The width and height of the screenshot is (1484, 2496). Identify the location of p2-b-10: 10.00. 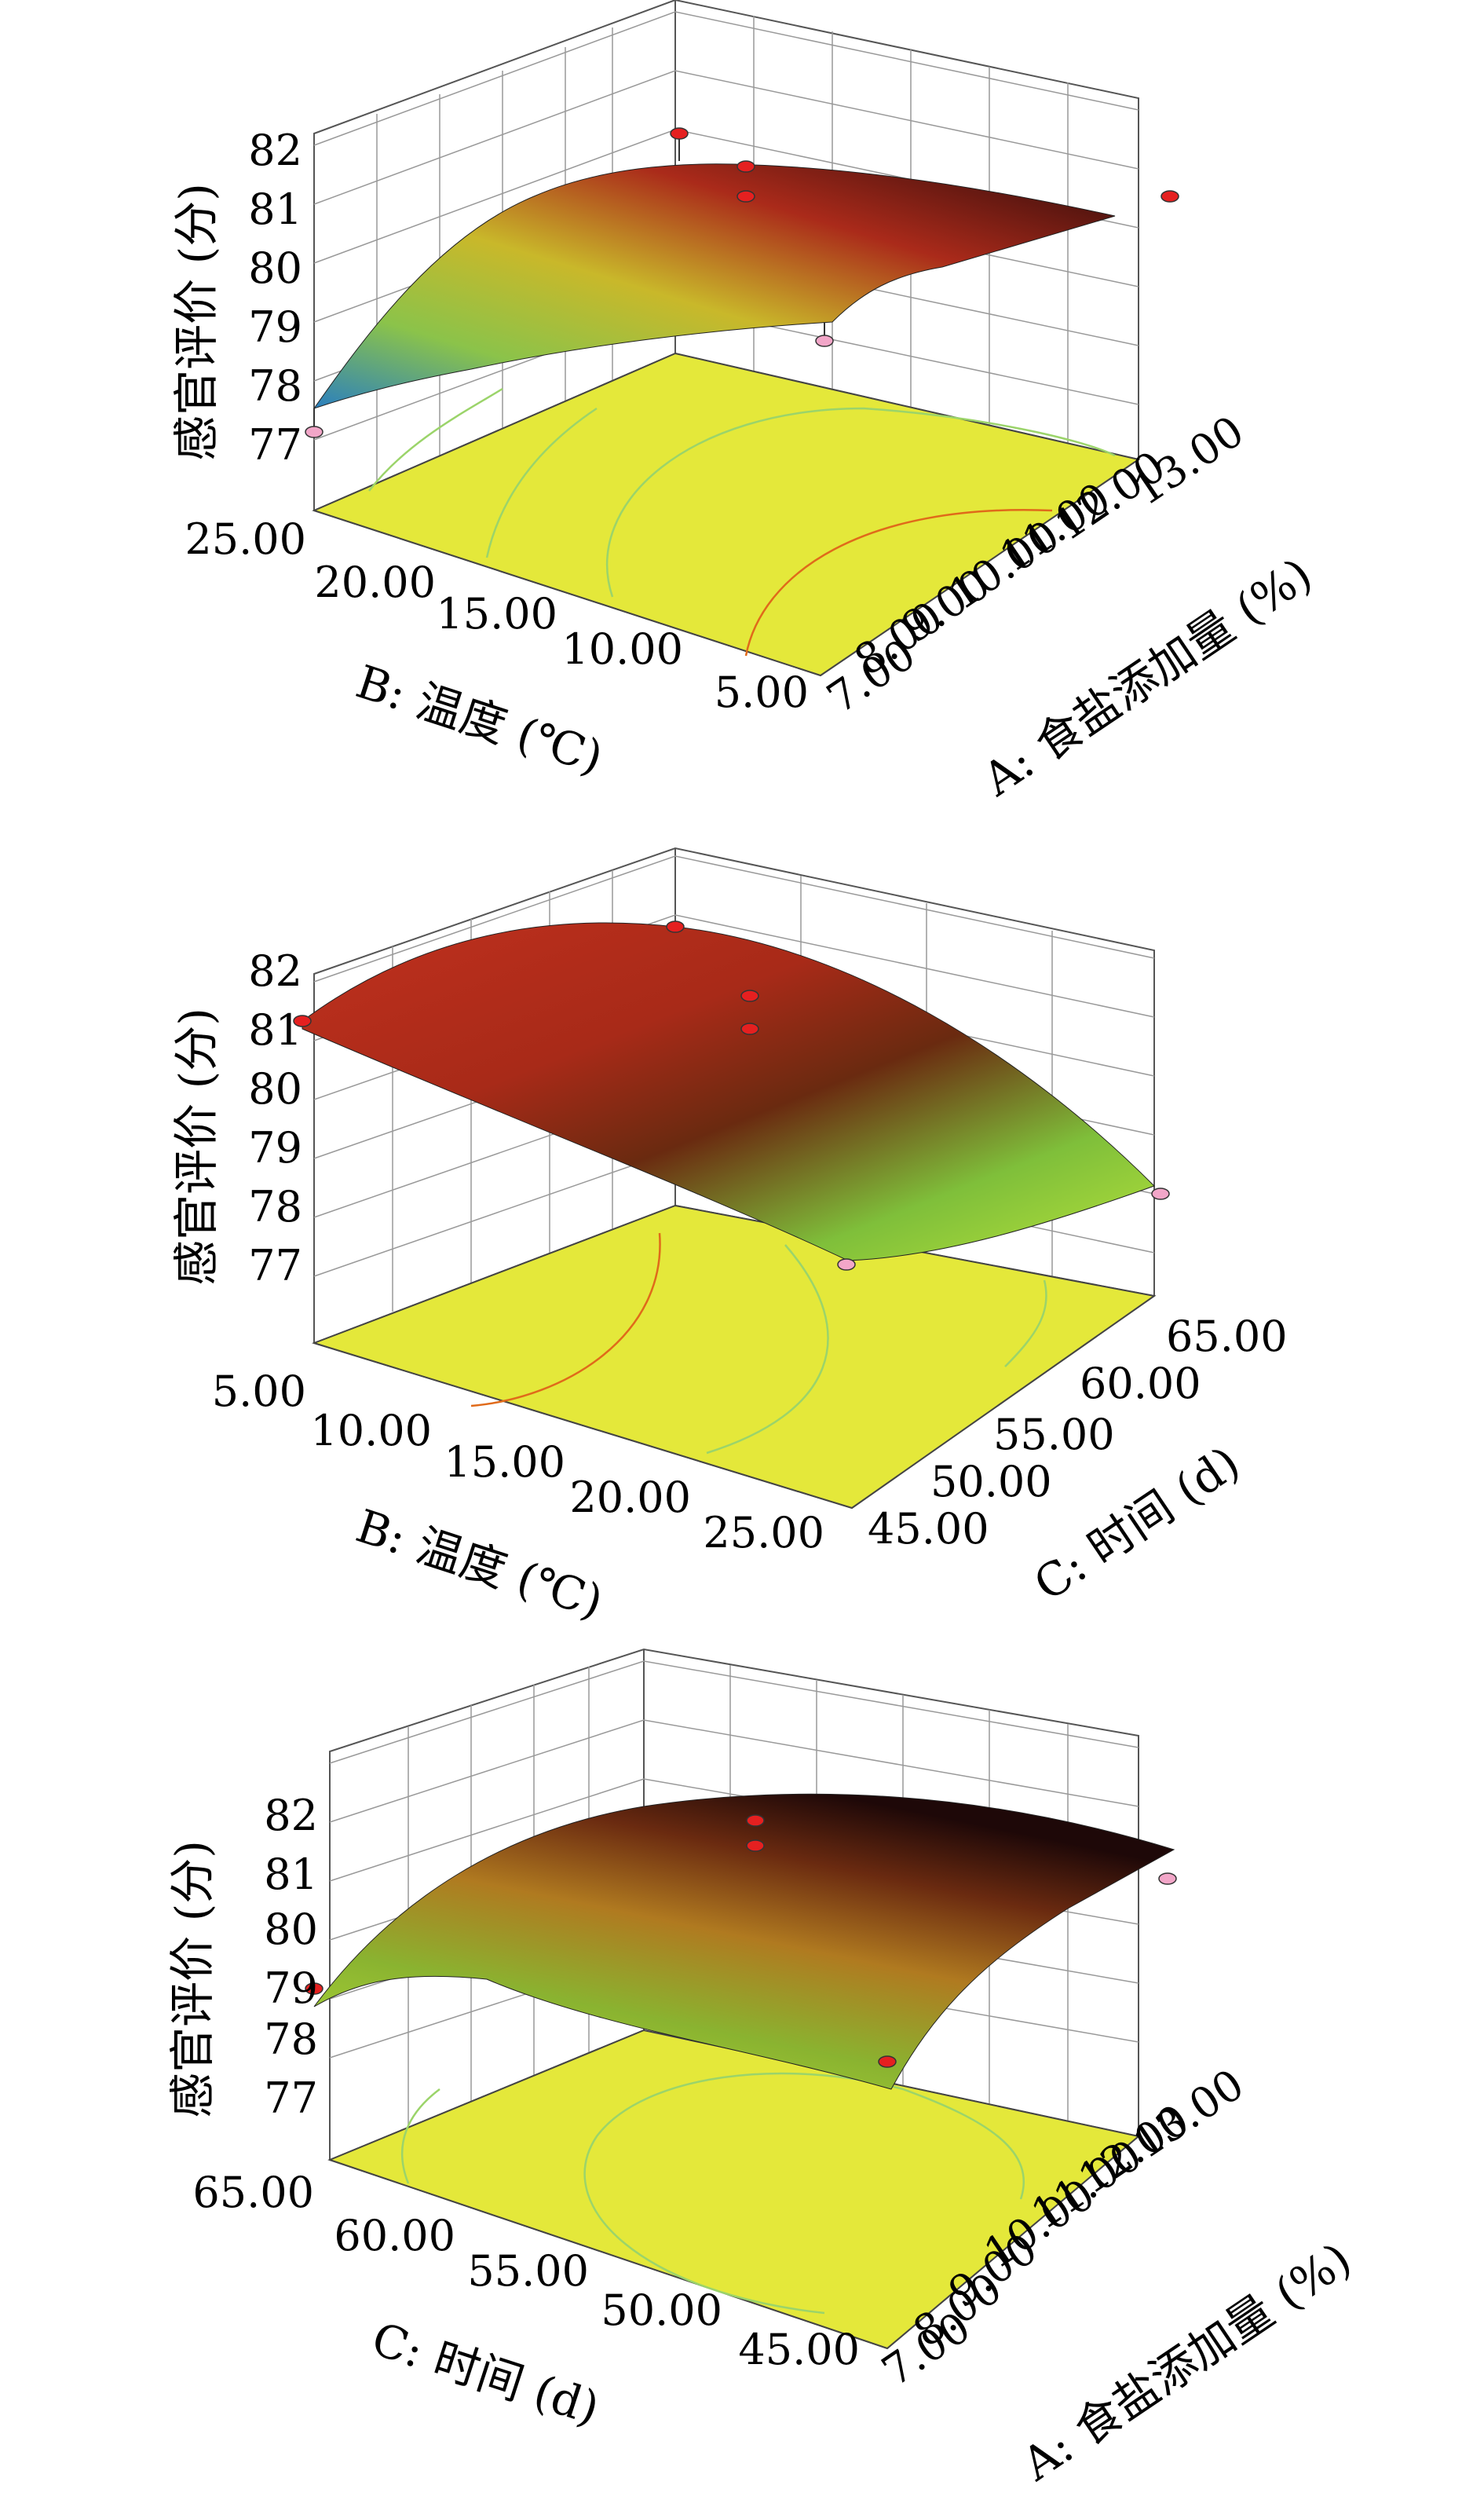
(371, 1431).